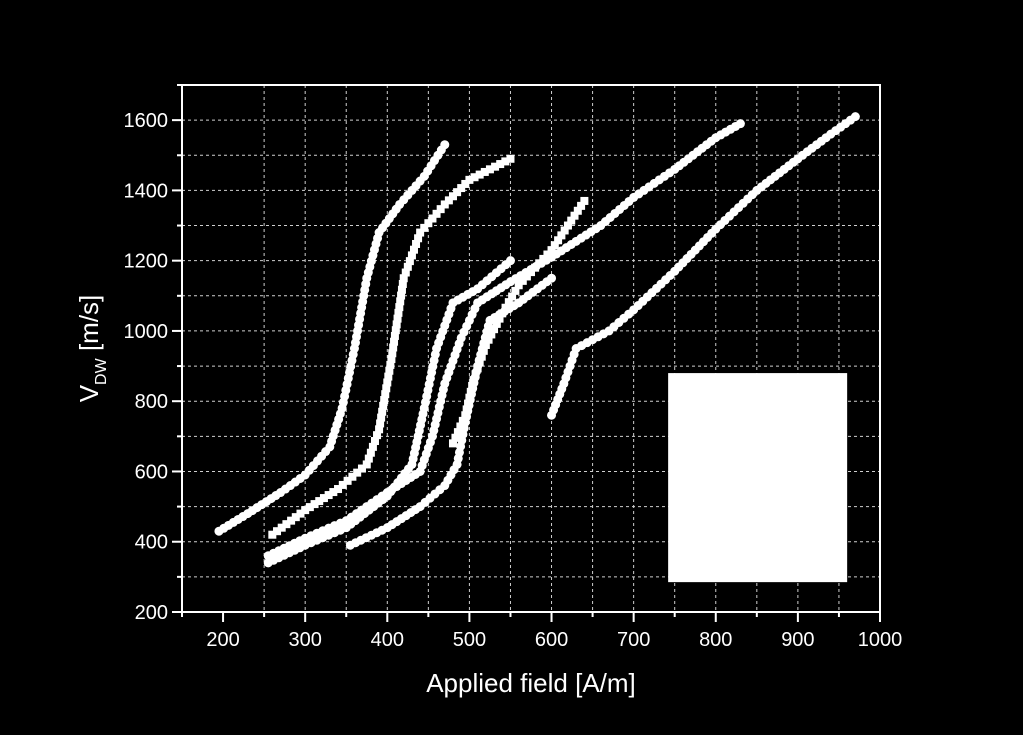  What do you see at coordinates (715, 640) in the screenshot?
I see `x-tick-label: 800` at bounding box center [715, 640].